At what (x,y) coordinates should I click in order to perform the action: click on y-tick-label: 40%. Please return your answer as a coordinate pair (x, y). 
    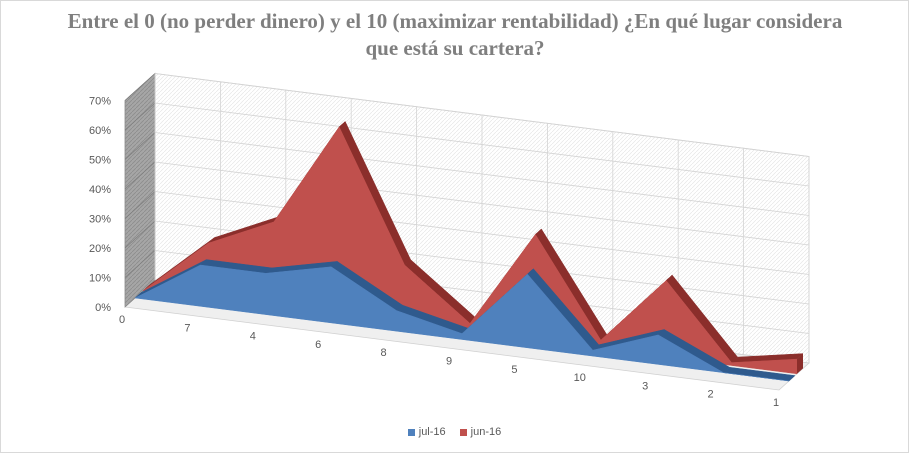
    Looking at the image, I should click on (100, 190).